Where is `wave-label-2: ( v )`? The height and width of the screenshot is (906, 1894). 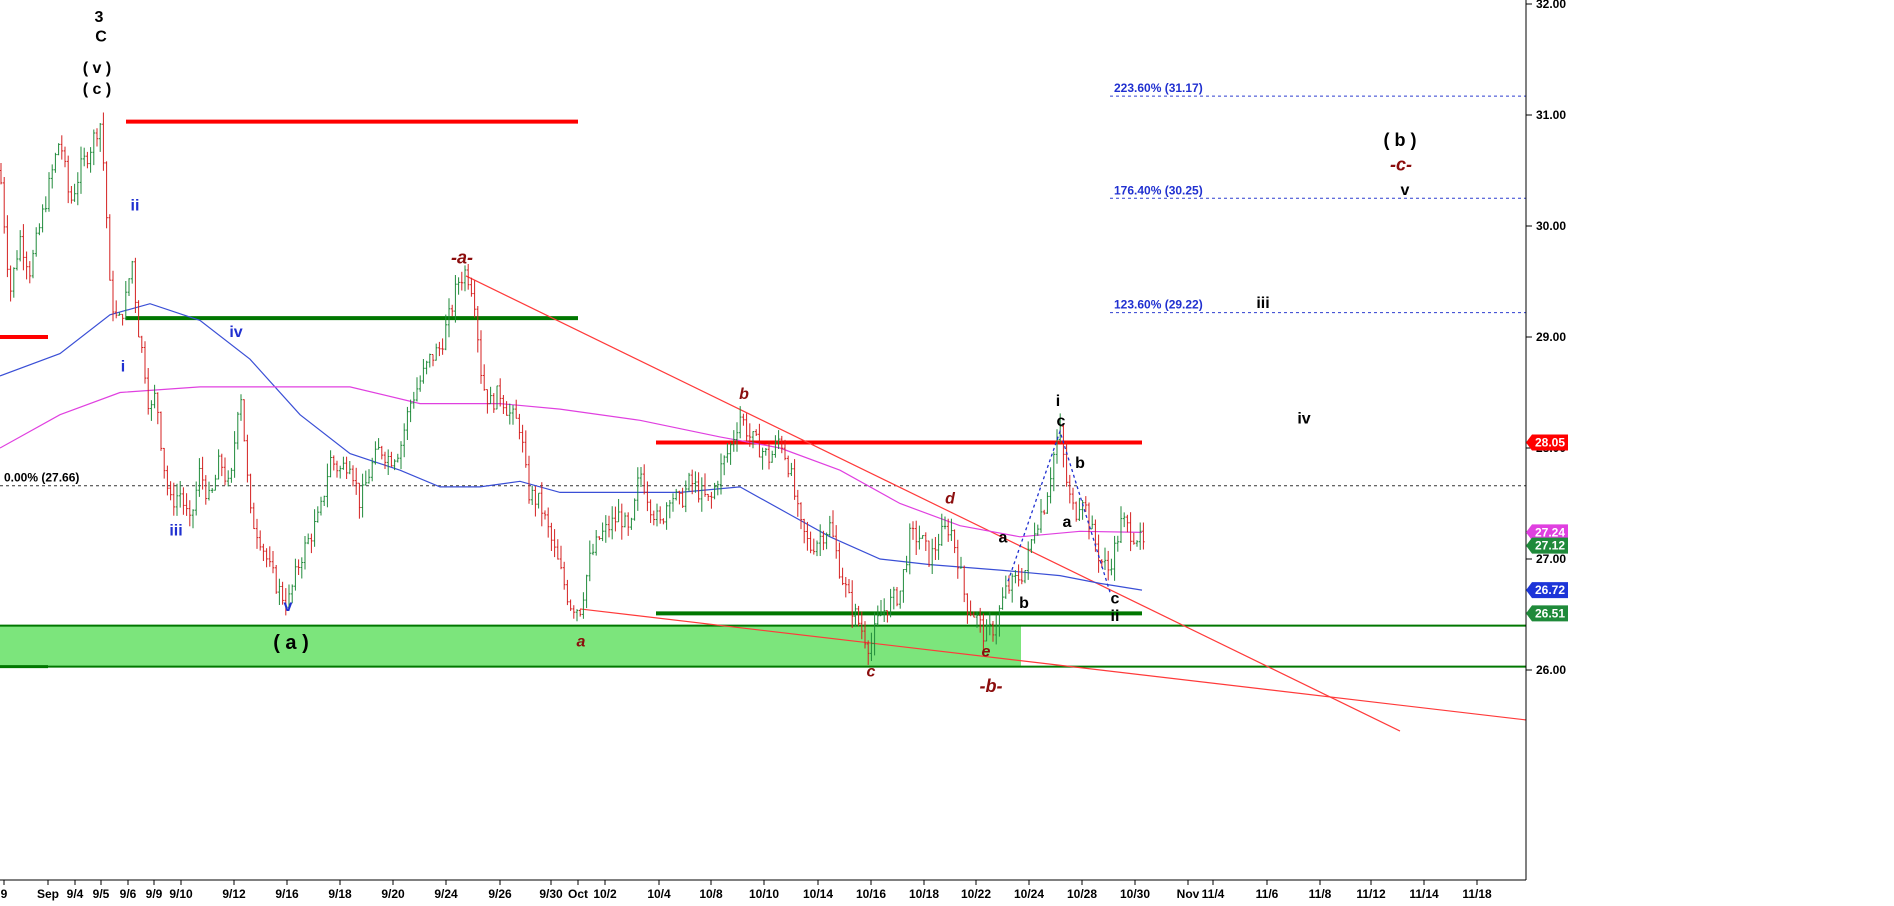
wave-label-2: ( v ) is located at coordinates (97, 68).